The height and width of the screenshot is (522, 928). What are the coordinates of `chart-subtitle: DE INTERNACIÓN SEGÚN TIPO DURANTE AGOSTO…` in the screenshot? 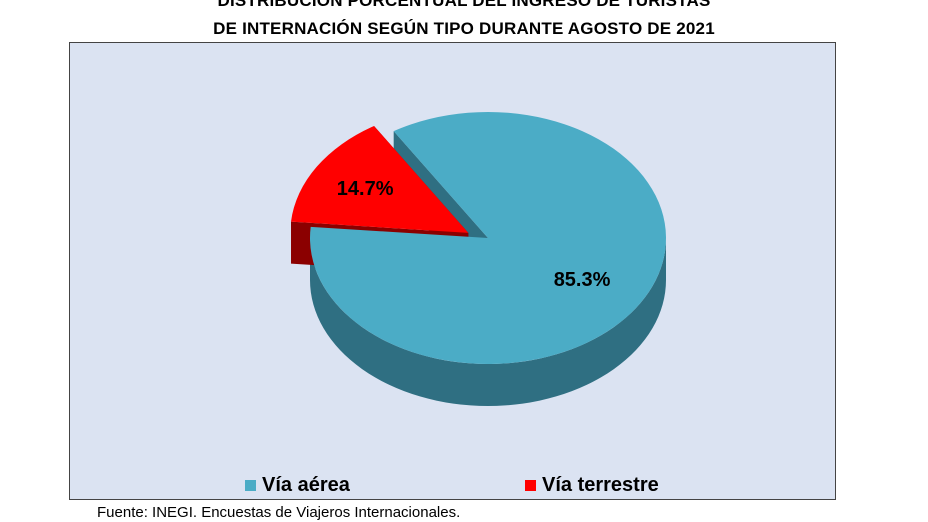 It's located at (464, 28).